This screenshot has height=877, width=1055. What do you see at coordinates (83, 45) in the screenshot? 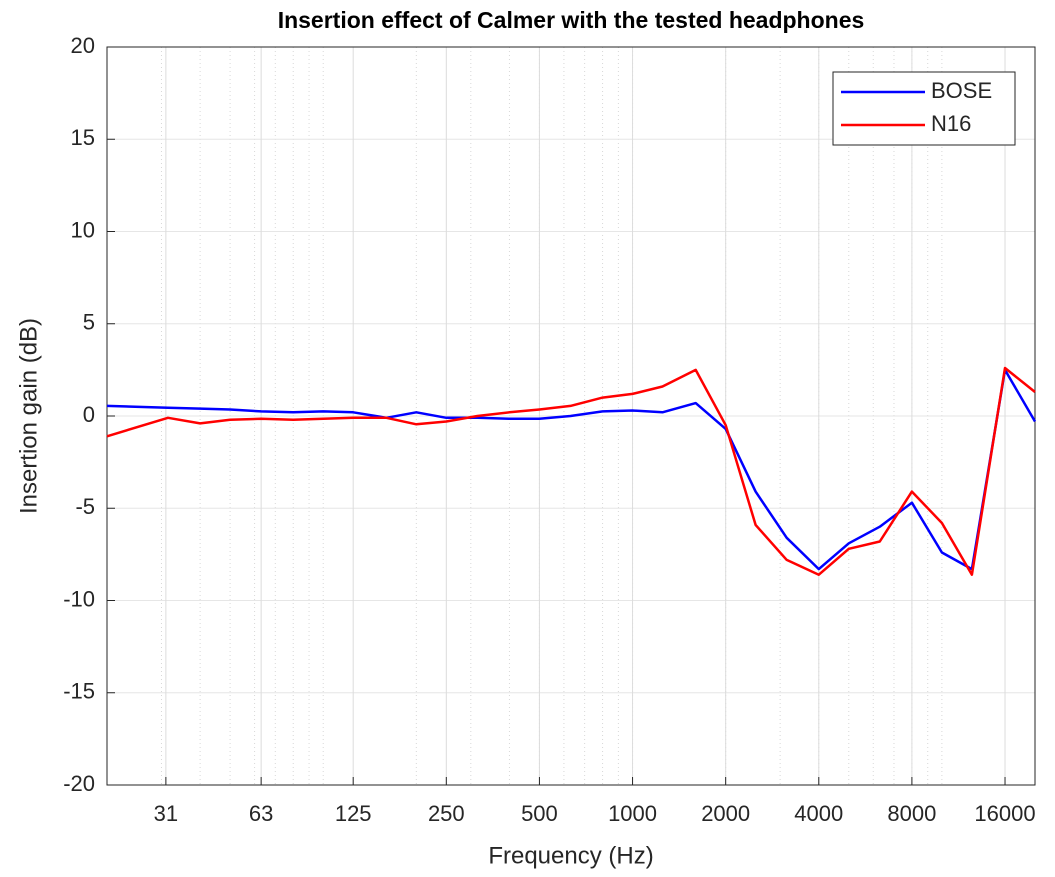
I see `y-tick-label: 20` at bounding box center [83, 45].